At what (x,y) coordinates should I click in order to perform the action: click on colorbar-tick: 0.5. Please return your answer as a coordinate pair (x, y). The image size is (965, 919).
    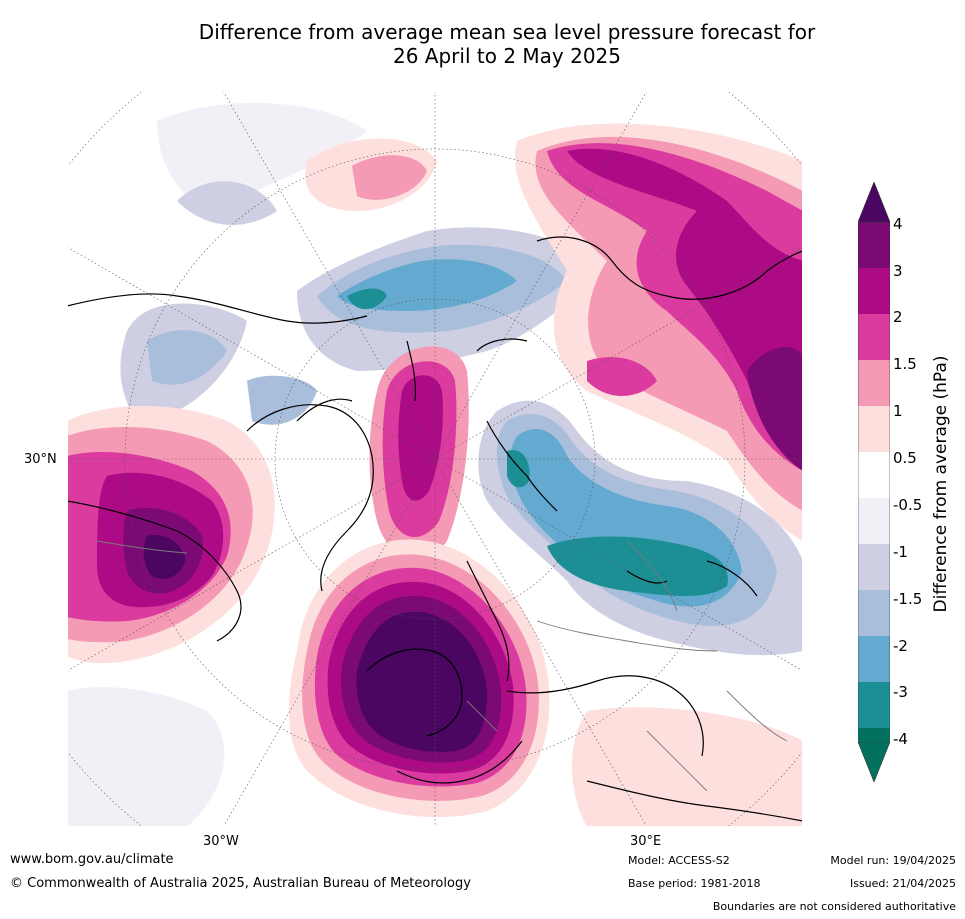
    Looking at the image, I should click on (905, 458).